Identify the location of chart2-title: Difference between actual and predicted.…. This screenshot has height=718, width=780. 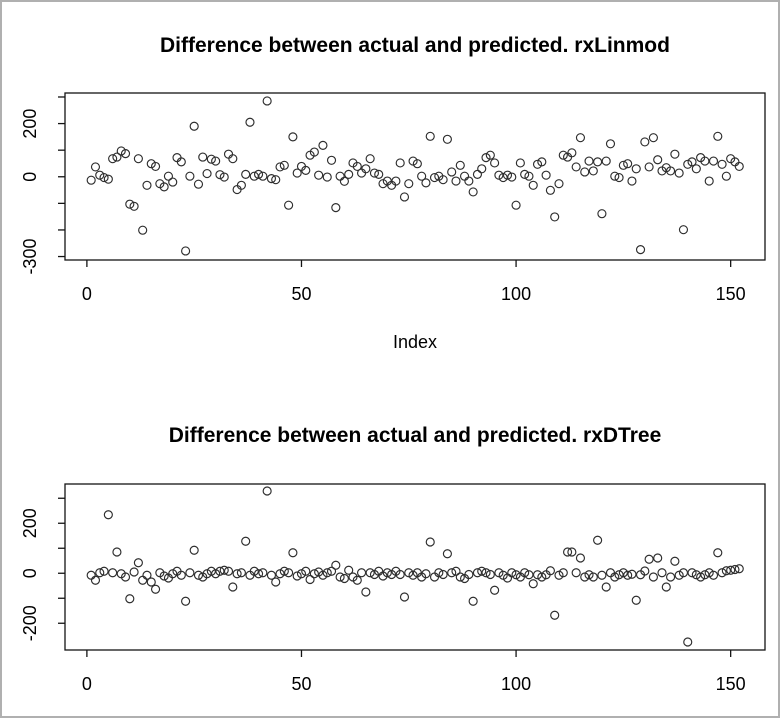
(415, 435).